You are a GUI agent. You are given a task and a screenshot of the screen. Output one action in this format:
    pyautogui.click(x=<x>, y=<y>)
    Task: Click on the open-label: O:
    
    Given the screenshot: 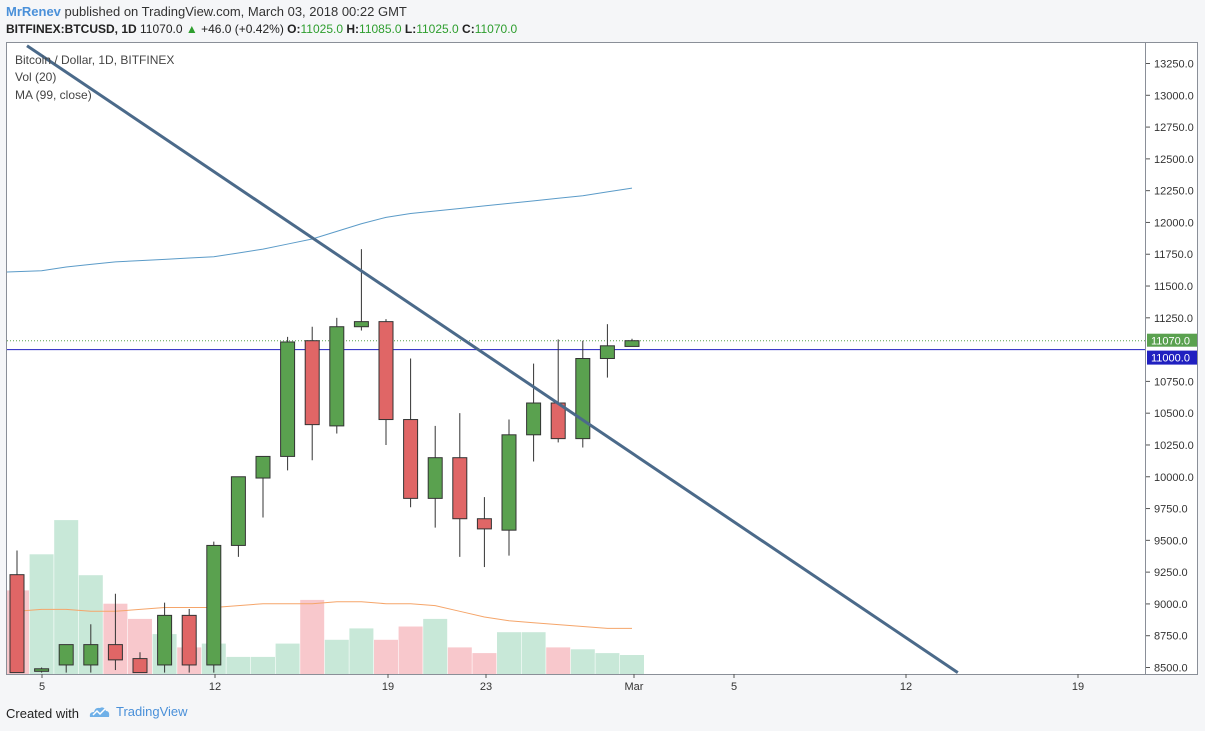 What is the action you would take?
    pyautogui.click(x=294, y=29)
    